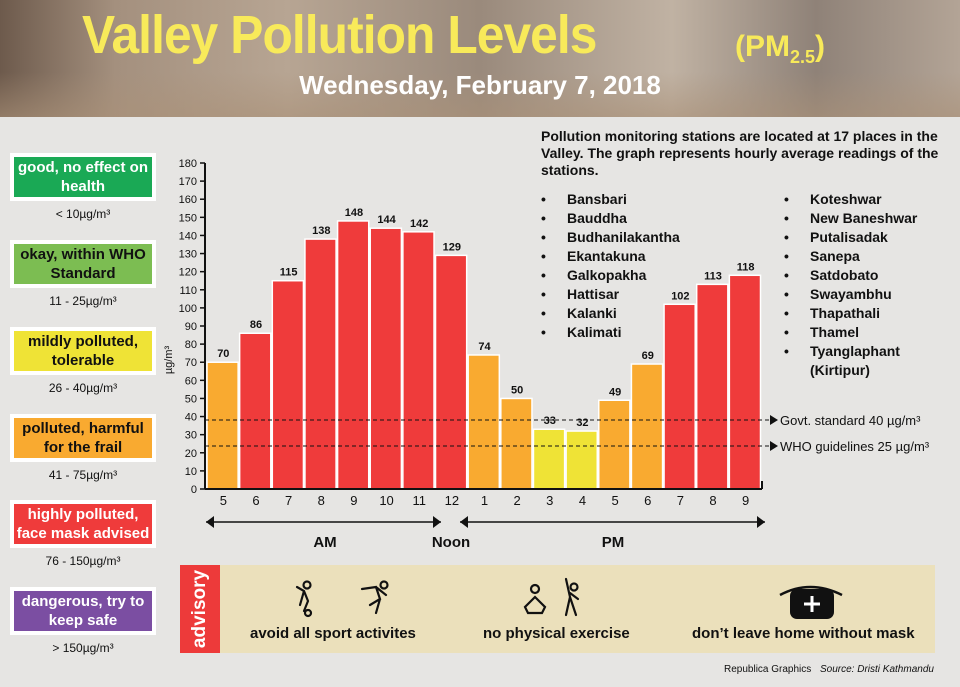 Image resolution: width=960 pixels, height=687 pixels. Describe the element at coordinates (811, 602) in the screenshot. I see `face-mask-icon` at that location.